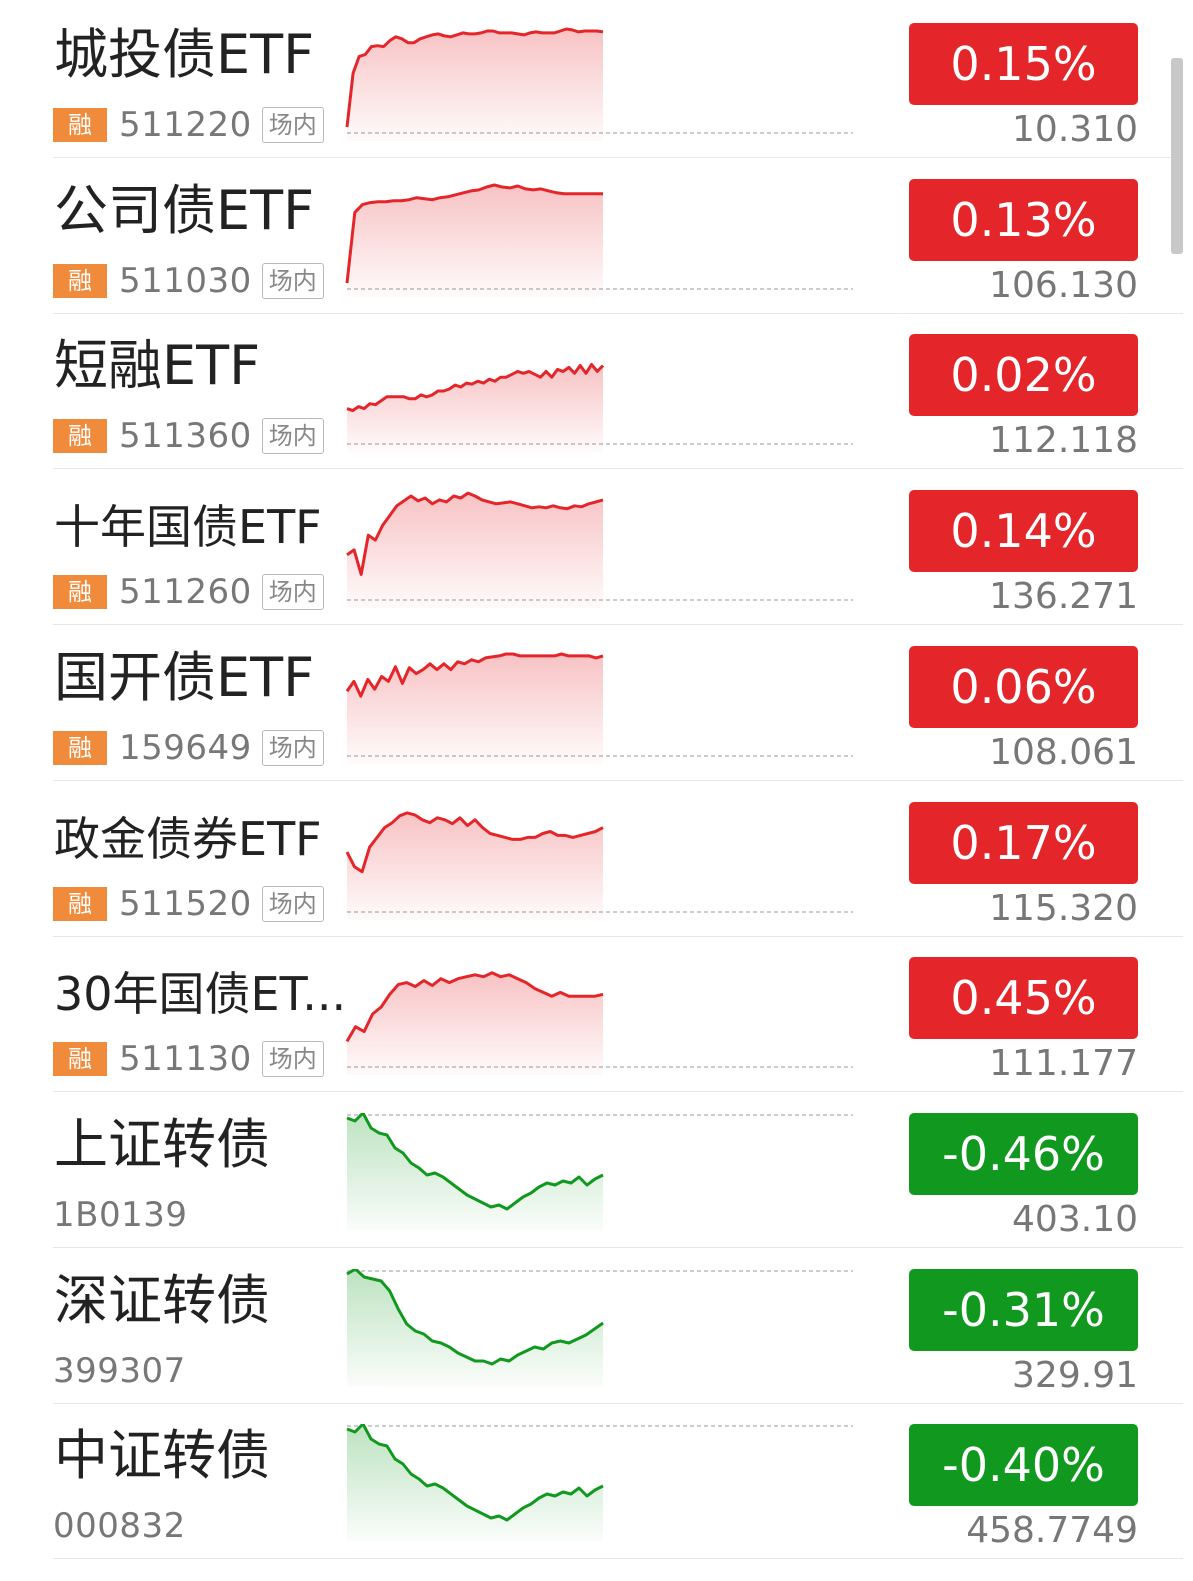 The image size is (1193, 1581). I want to click on security-name: 短融ETF, so click(157, 366).